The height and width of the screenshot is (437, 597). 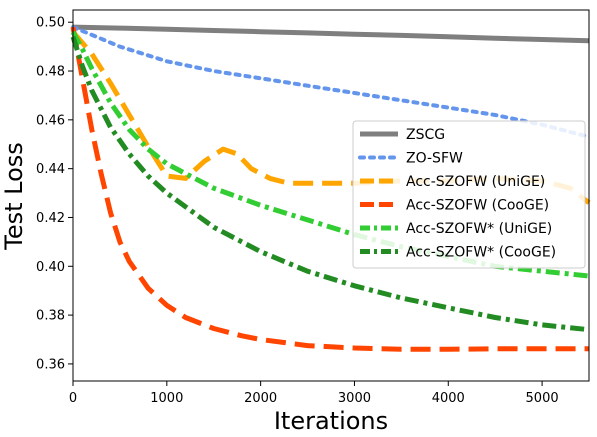 What do you see at coordinates (354, 398) in the screenshot?
I see `x-tick-label: 3000` at bounding box center [354, 398].